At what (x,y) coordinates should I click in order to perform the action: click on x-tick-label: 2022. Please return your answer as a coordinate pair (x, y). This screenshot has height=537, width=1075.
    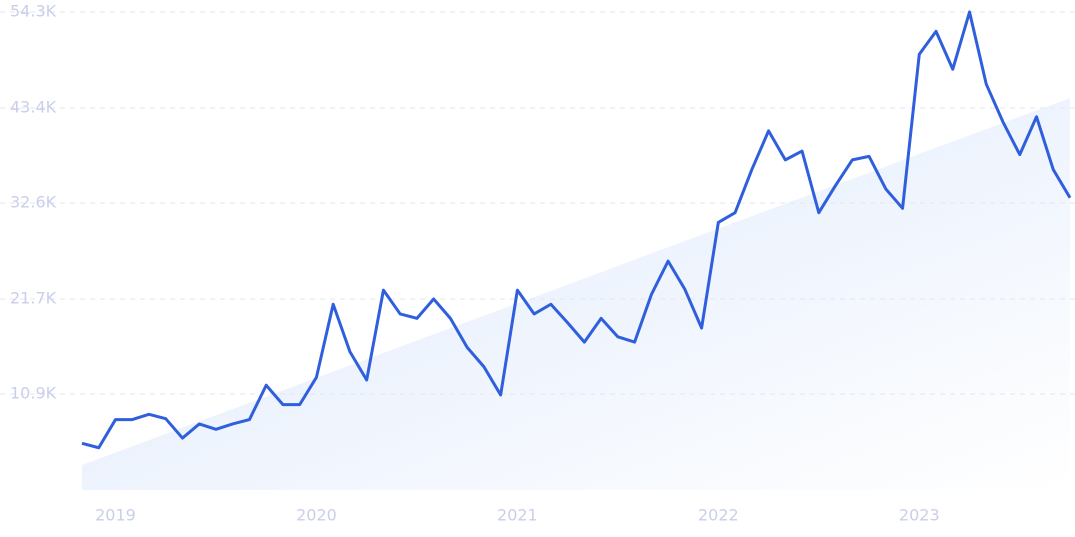
    Looking at the image, I should click on (718, 515).